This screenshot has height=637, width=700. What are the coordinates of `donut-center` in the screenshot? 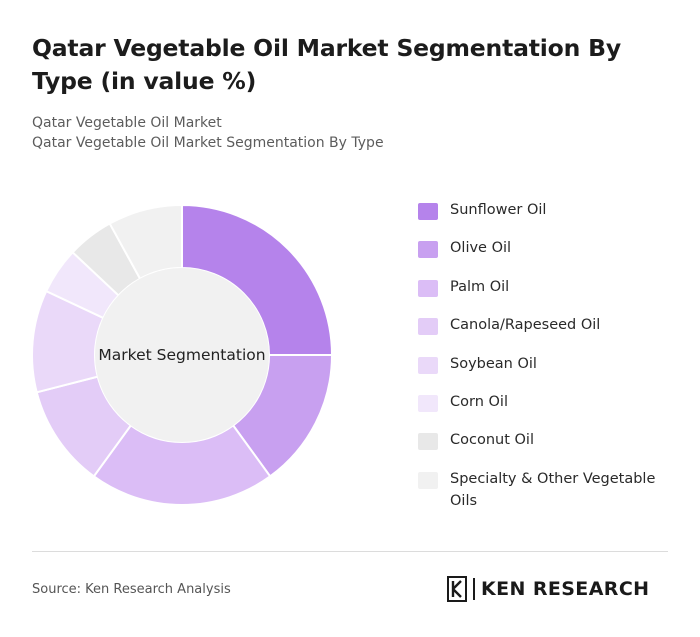 It's located at (182, 355).